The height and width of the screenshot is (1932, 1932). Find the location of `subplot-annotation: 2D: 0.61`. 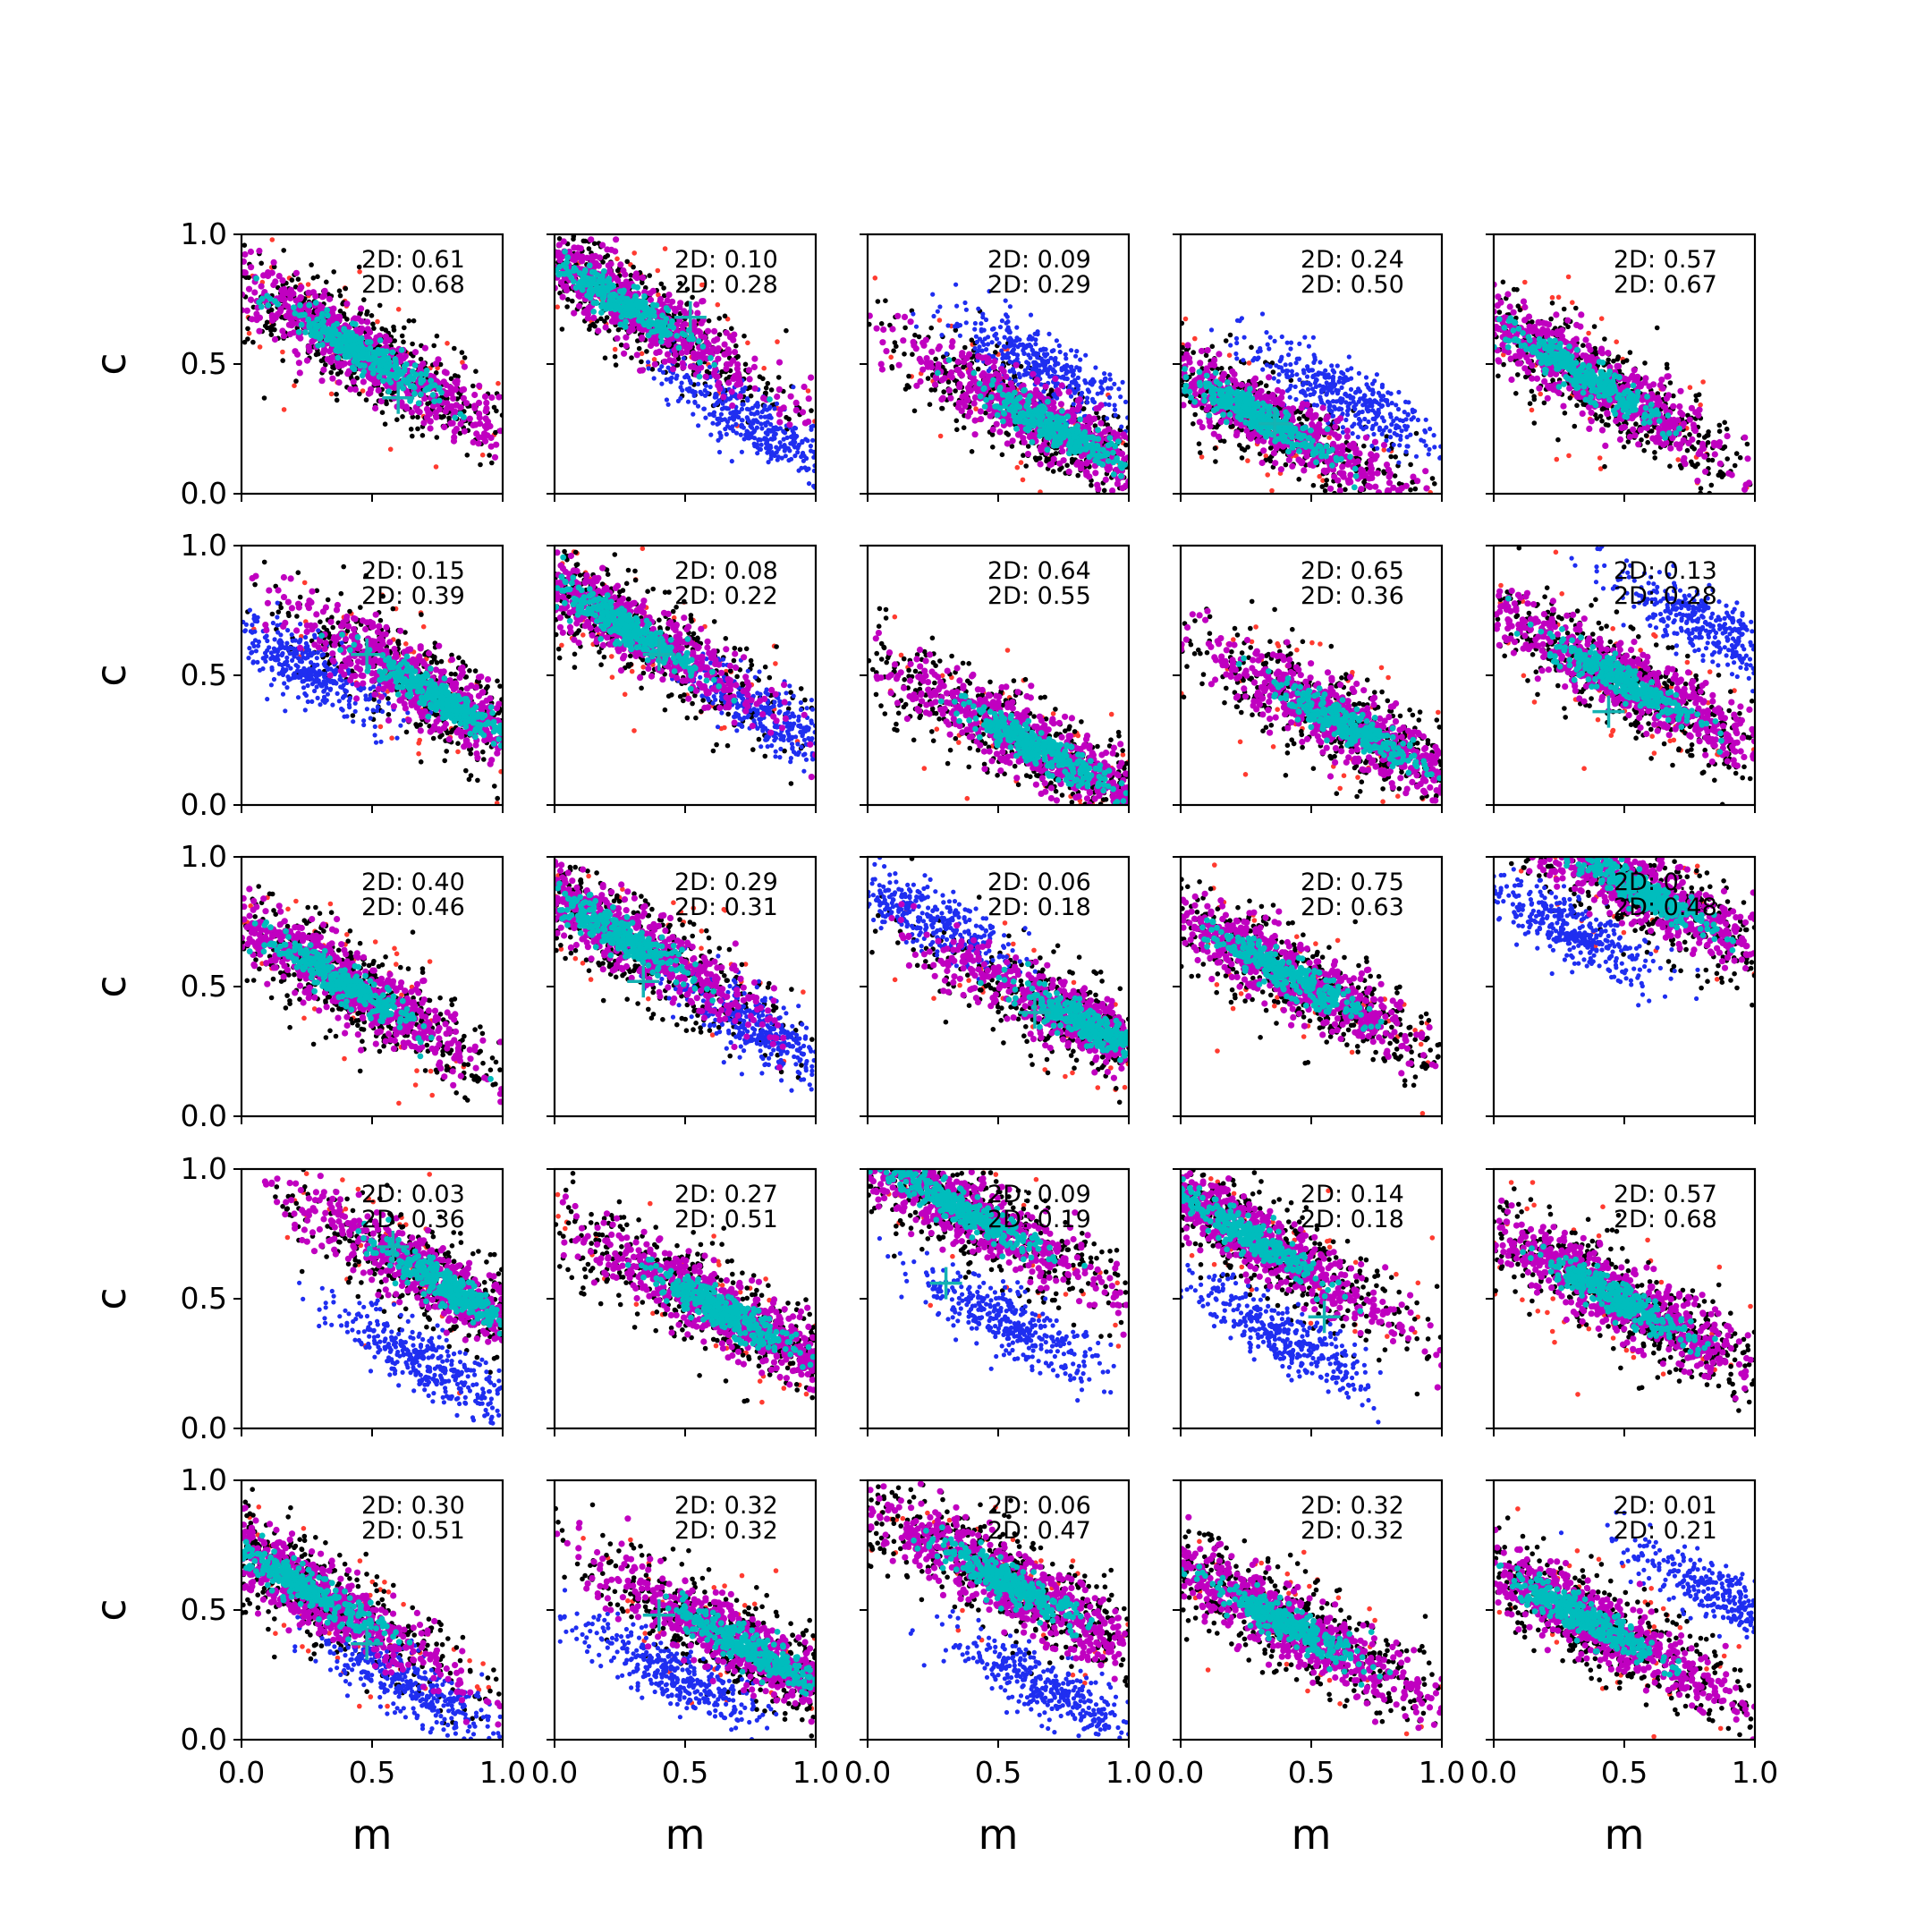

subplot-annotation: 2D: 0.61 is located at coordinates (413, 260).